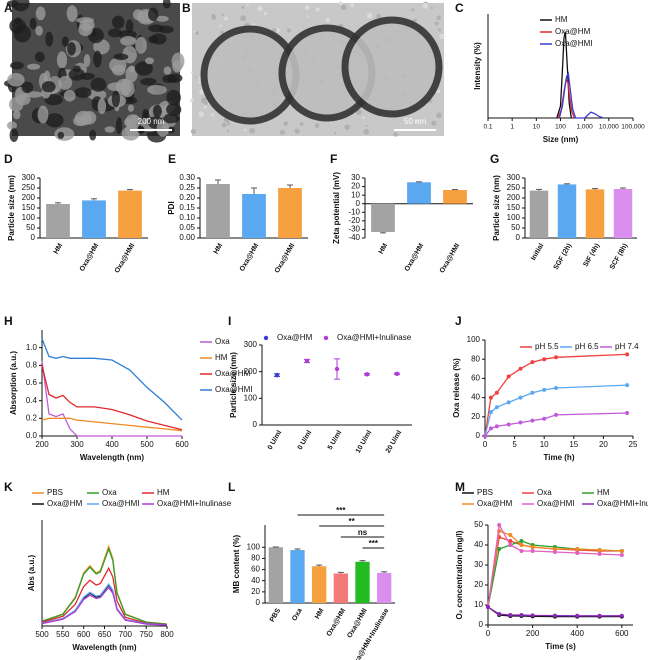  Describe the element at coordinates (186, 8) in the screenshot. I see `panel-letter: B` at that location.